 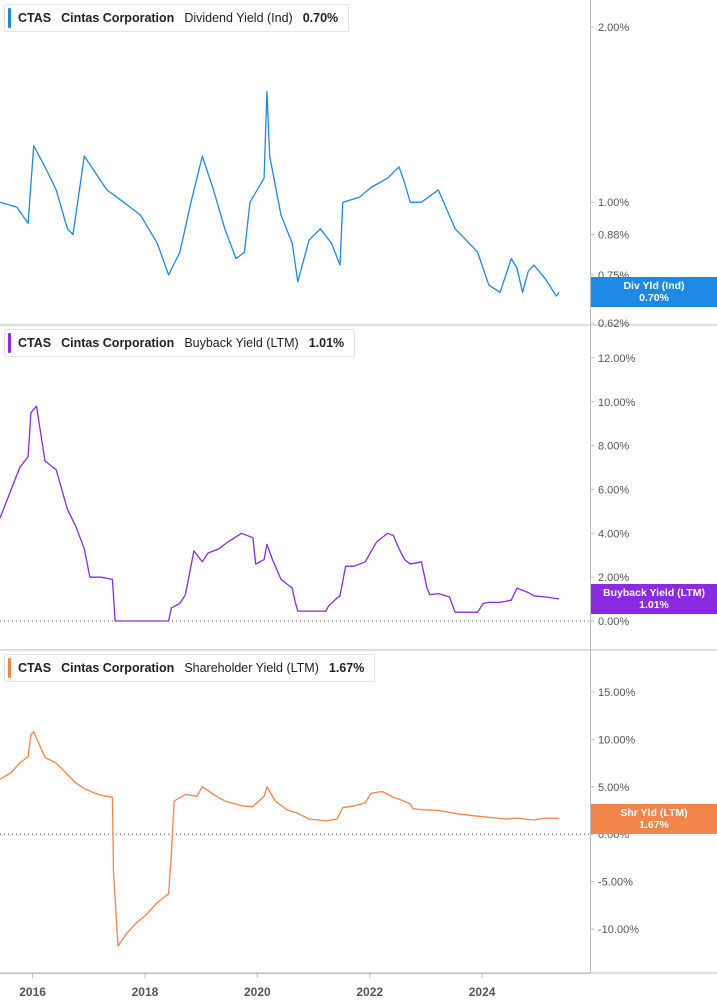 What do you see at coordinates (32, 992) in the screenshot?
I see `x-tick-label: 2016` at bounding box center [32, 992].